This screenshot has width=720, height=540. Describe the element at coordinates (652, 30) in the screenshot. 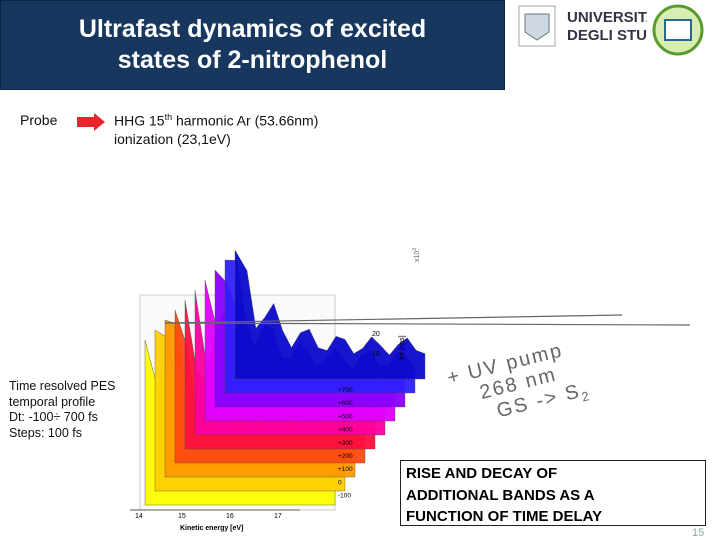

I see `crop` at that location.